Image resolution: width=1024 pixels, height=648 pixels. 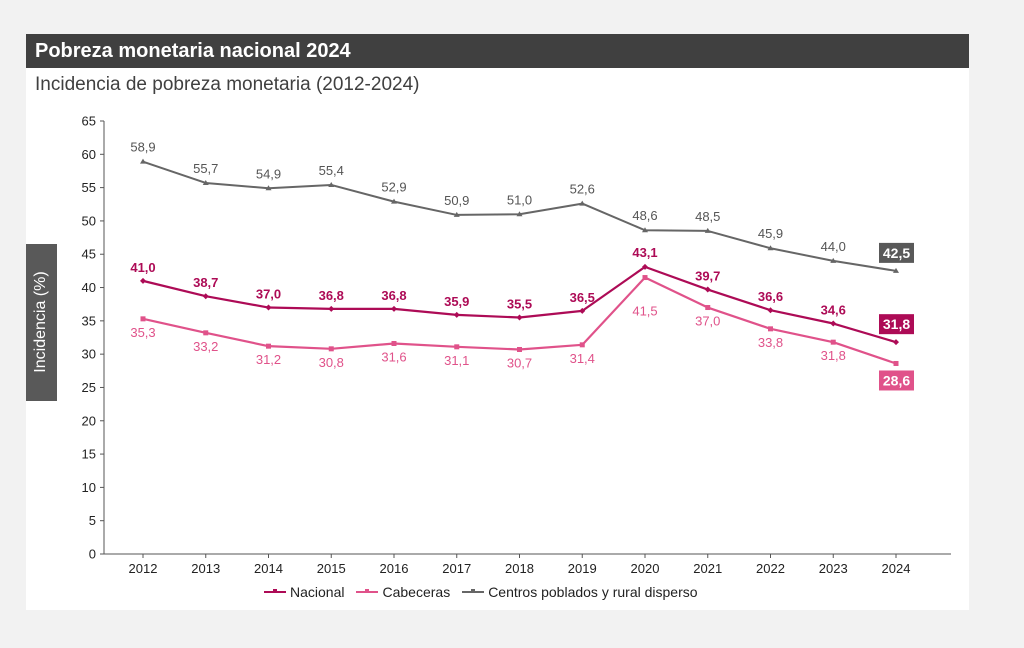 What do you see at coordinates (41, 322) in the screenshot?
I see `y-axis-label-box` at bounding box center [41, 322].